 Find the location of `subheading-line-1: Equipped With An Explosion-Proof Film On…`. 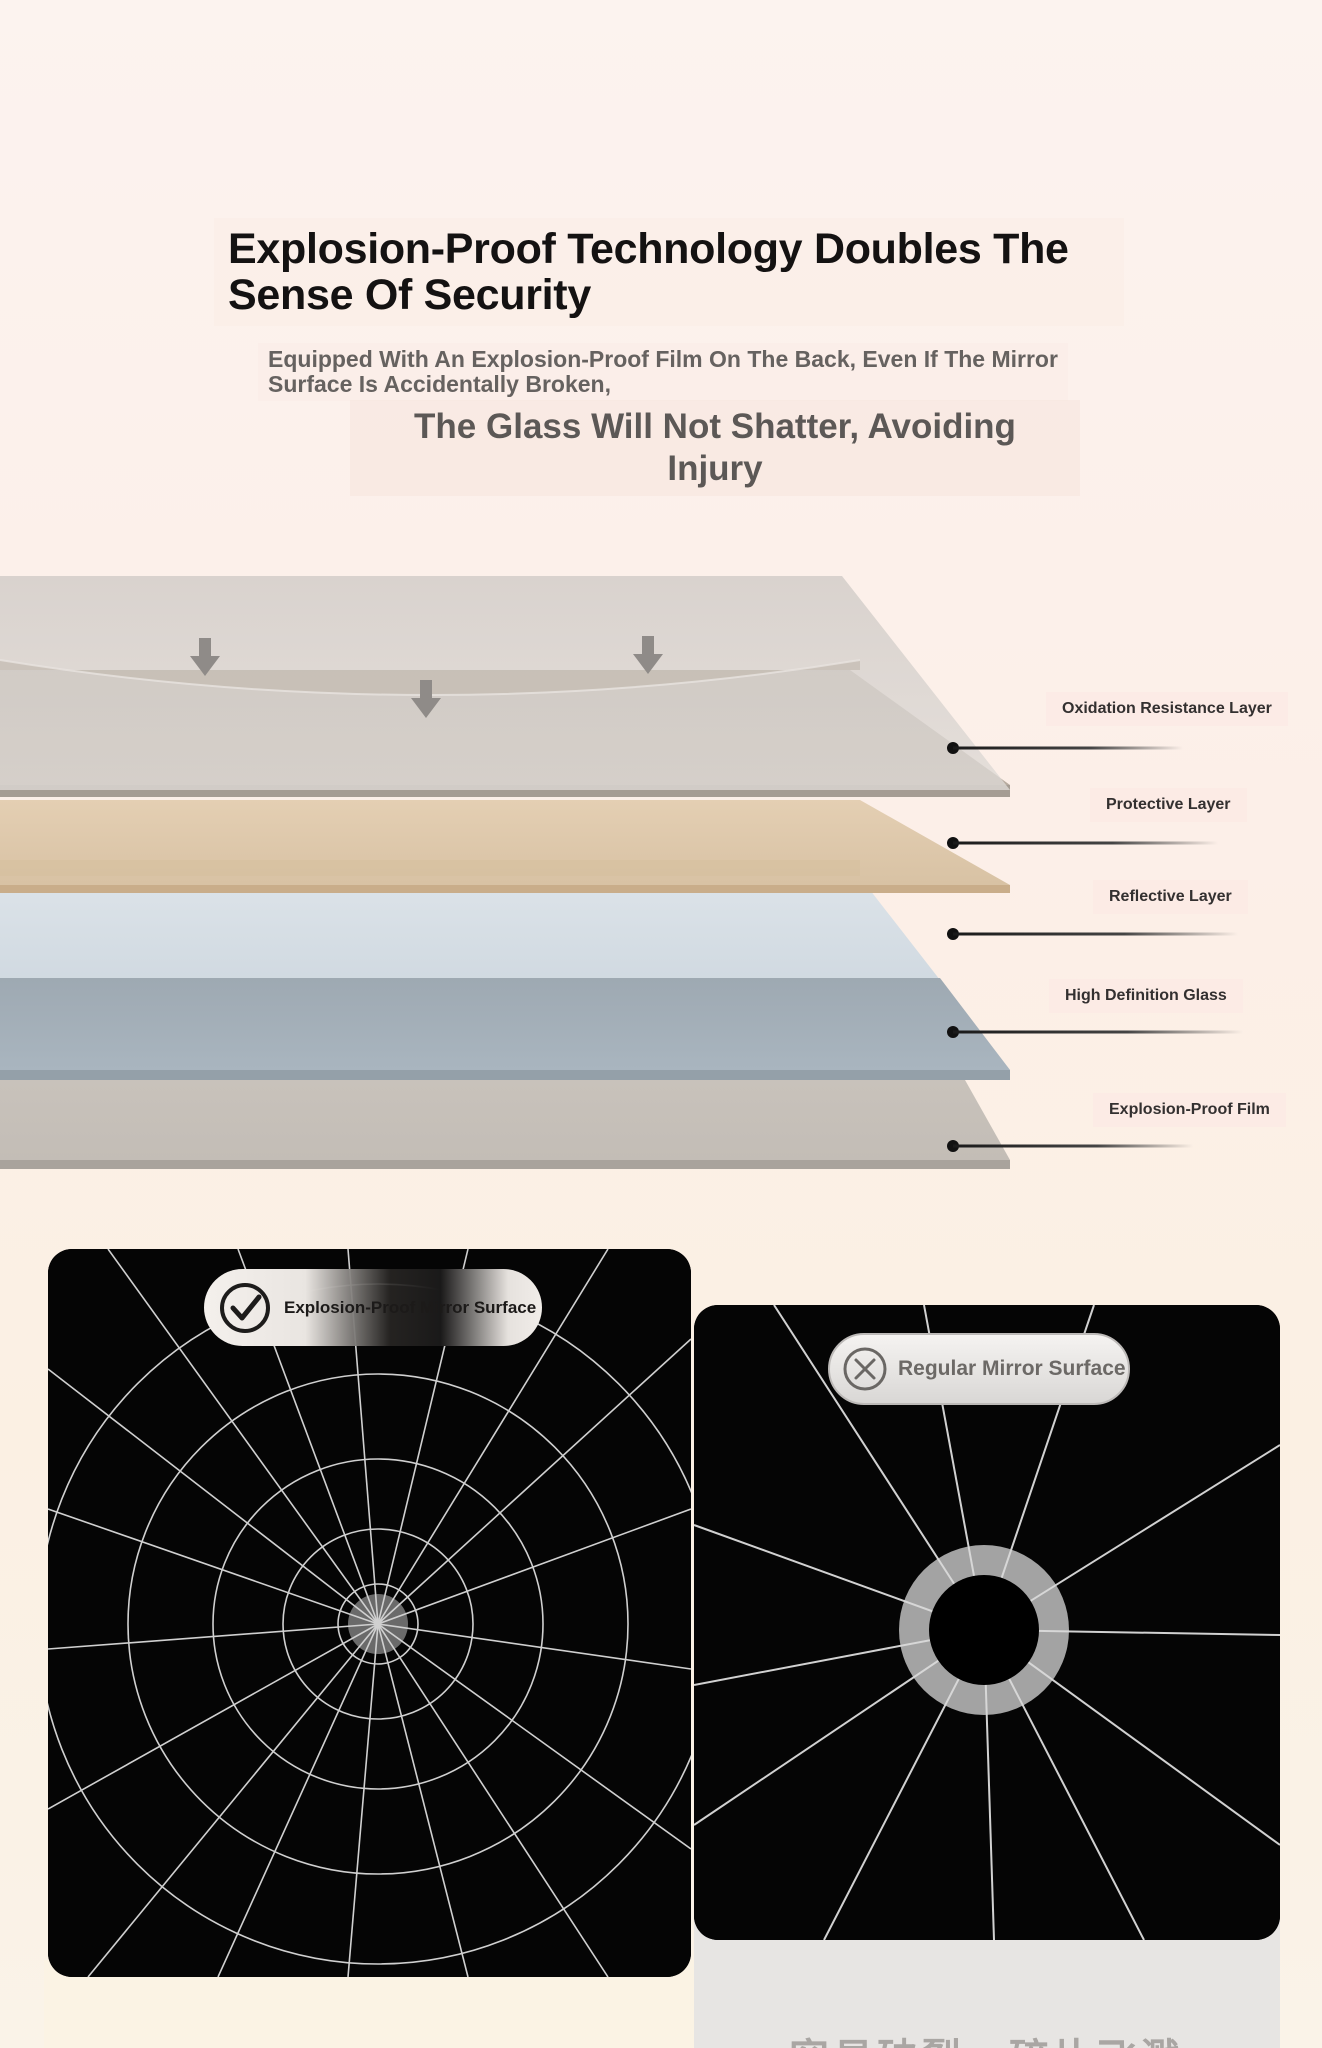

subheading-line-1: Equipped With An Explosion-Proof Film On… is located at coordinates (663, 372).